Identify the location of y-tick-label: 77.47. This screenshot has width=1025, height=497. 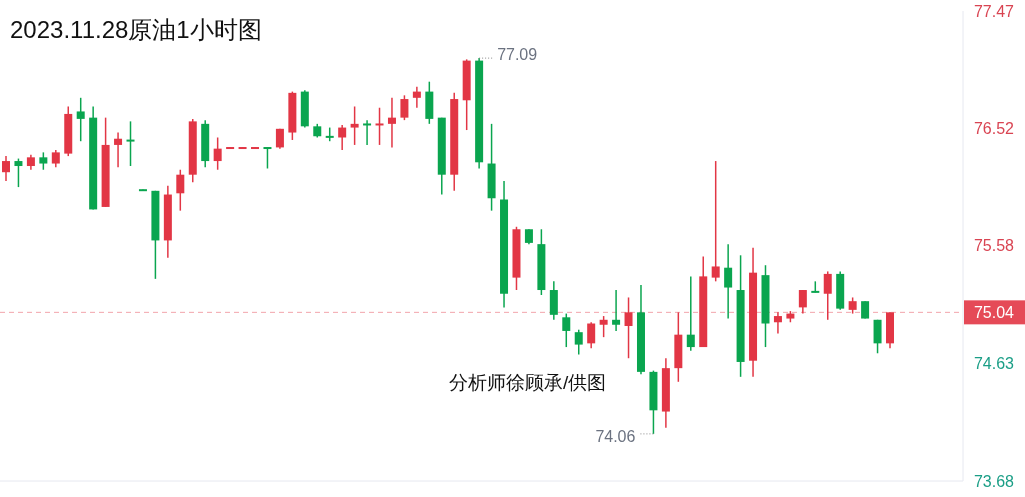
(994, 11).